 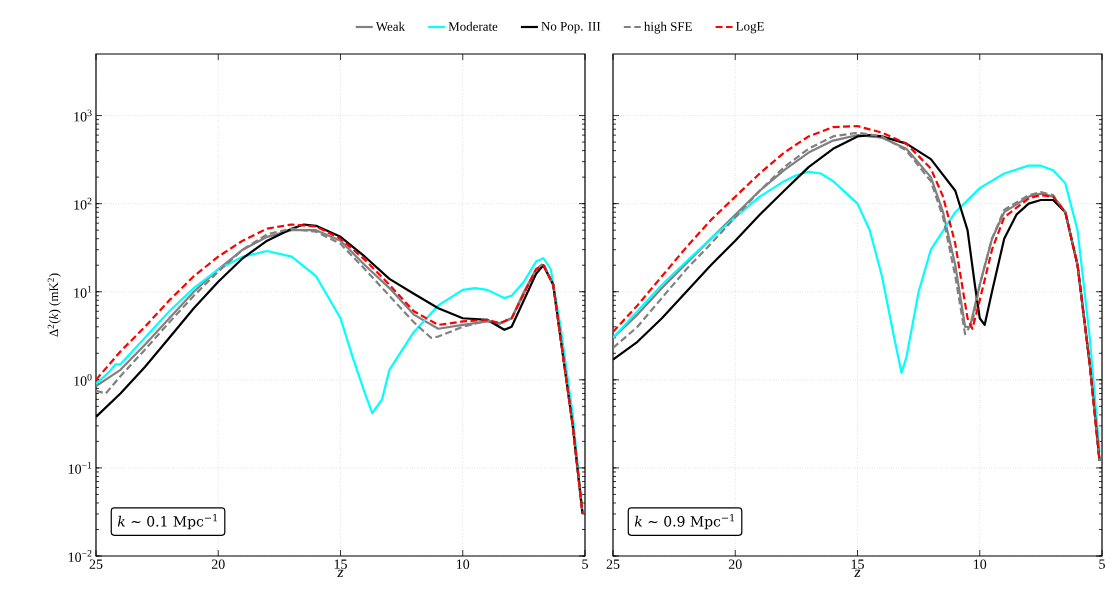 What do you see at coordinates (83, 291) in the screenshot?
I see `y-tick-label: 10$^{1}$` at bounding box center [83, 291].